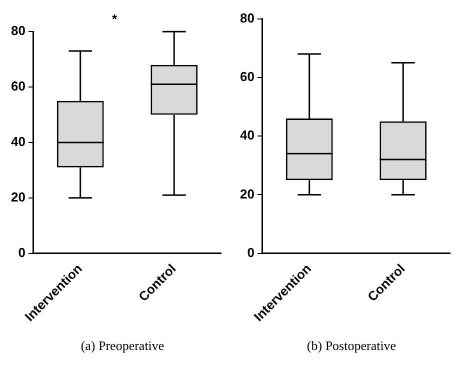  Describe the element at coordinates (115, 18) in the screenshot. I see `chart-title: *` at that location.